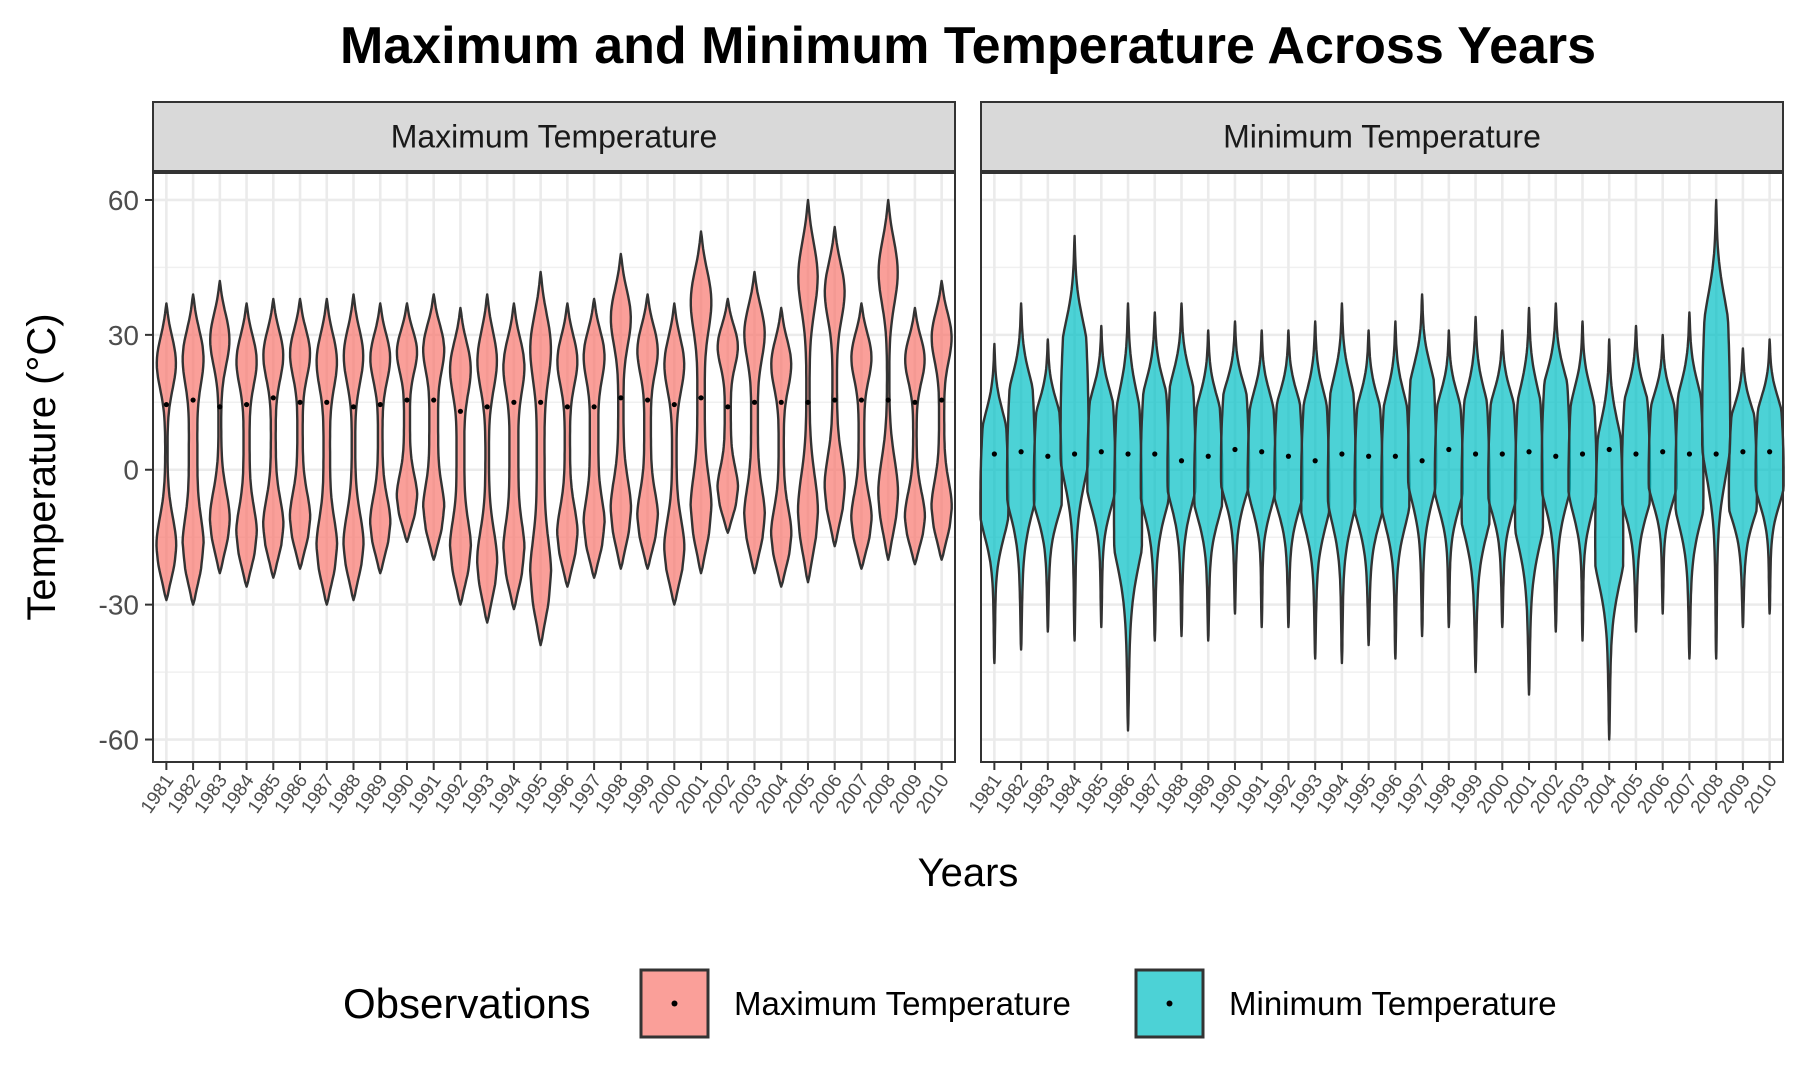 The image size is (1799, 1080). I want to click on legend-label: Maximum Temperature, so click(902, 1003).